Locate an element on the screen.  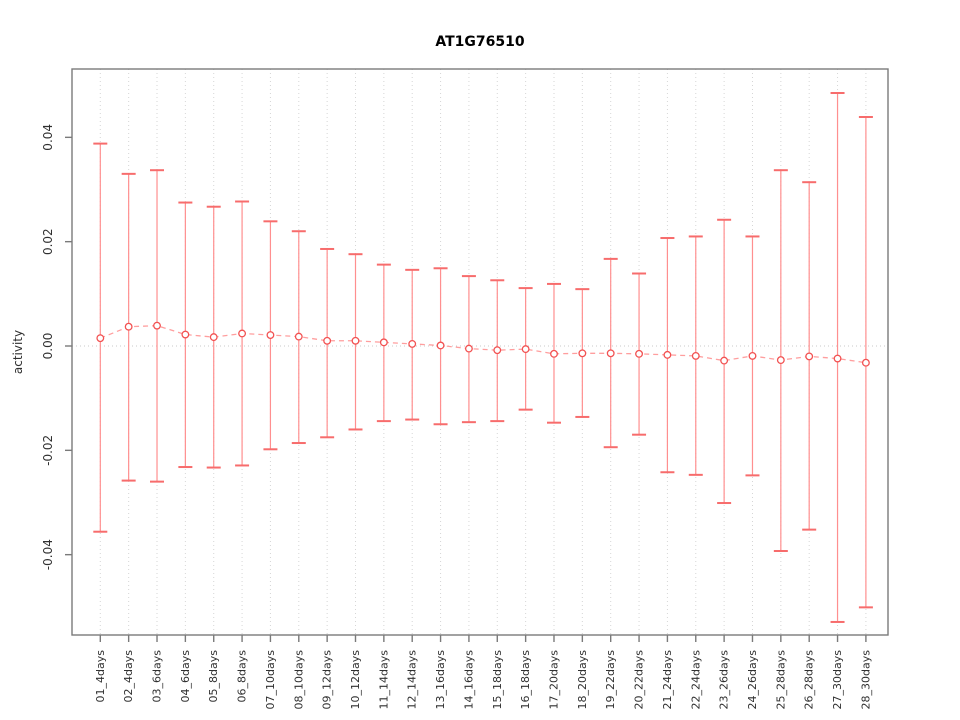
chart-title: AT1G76510 is located at coordinates (480, 42).